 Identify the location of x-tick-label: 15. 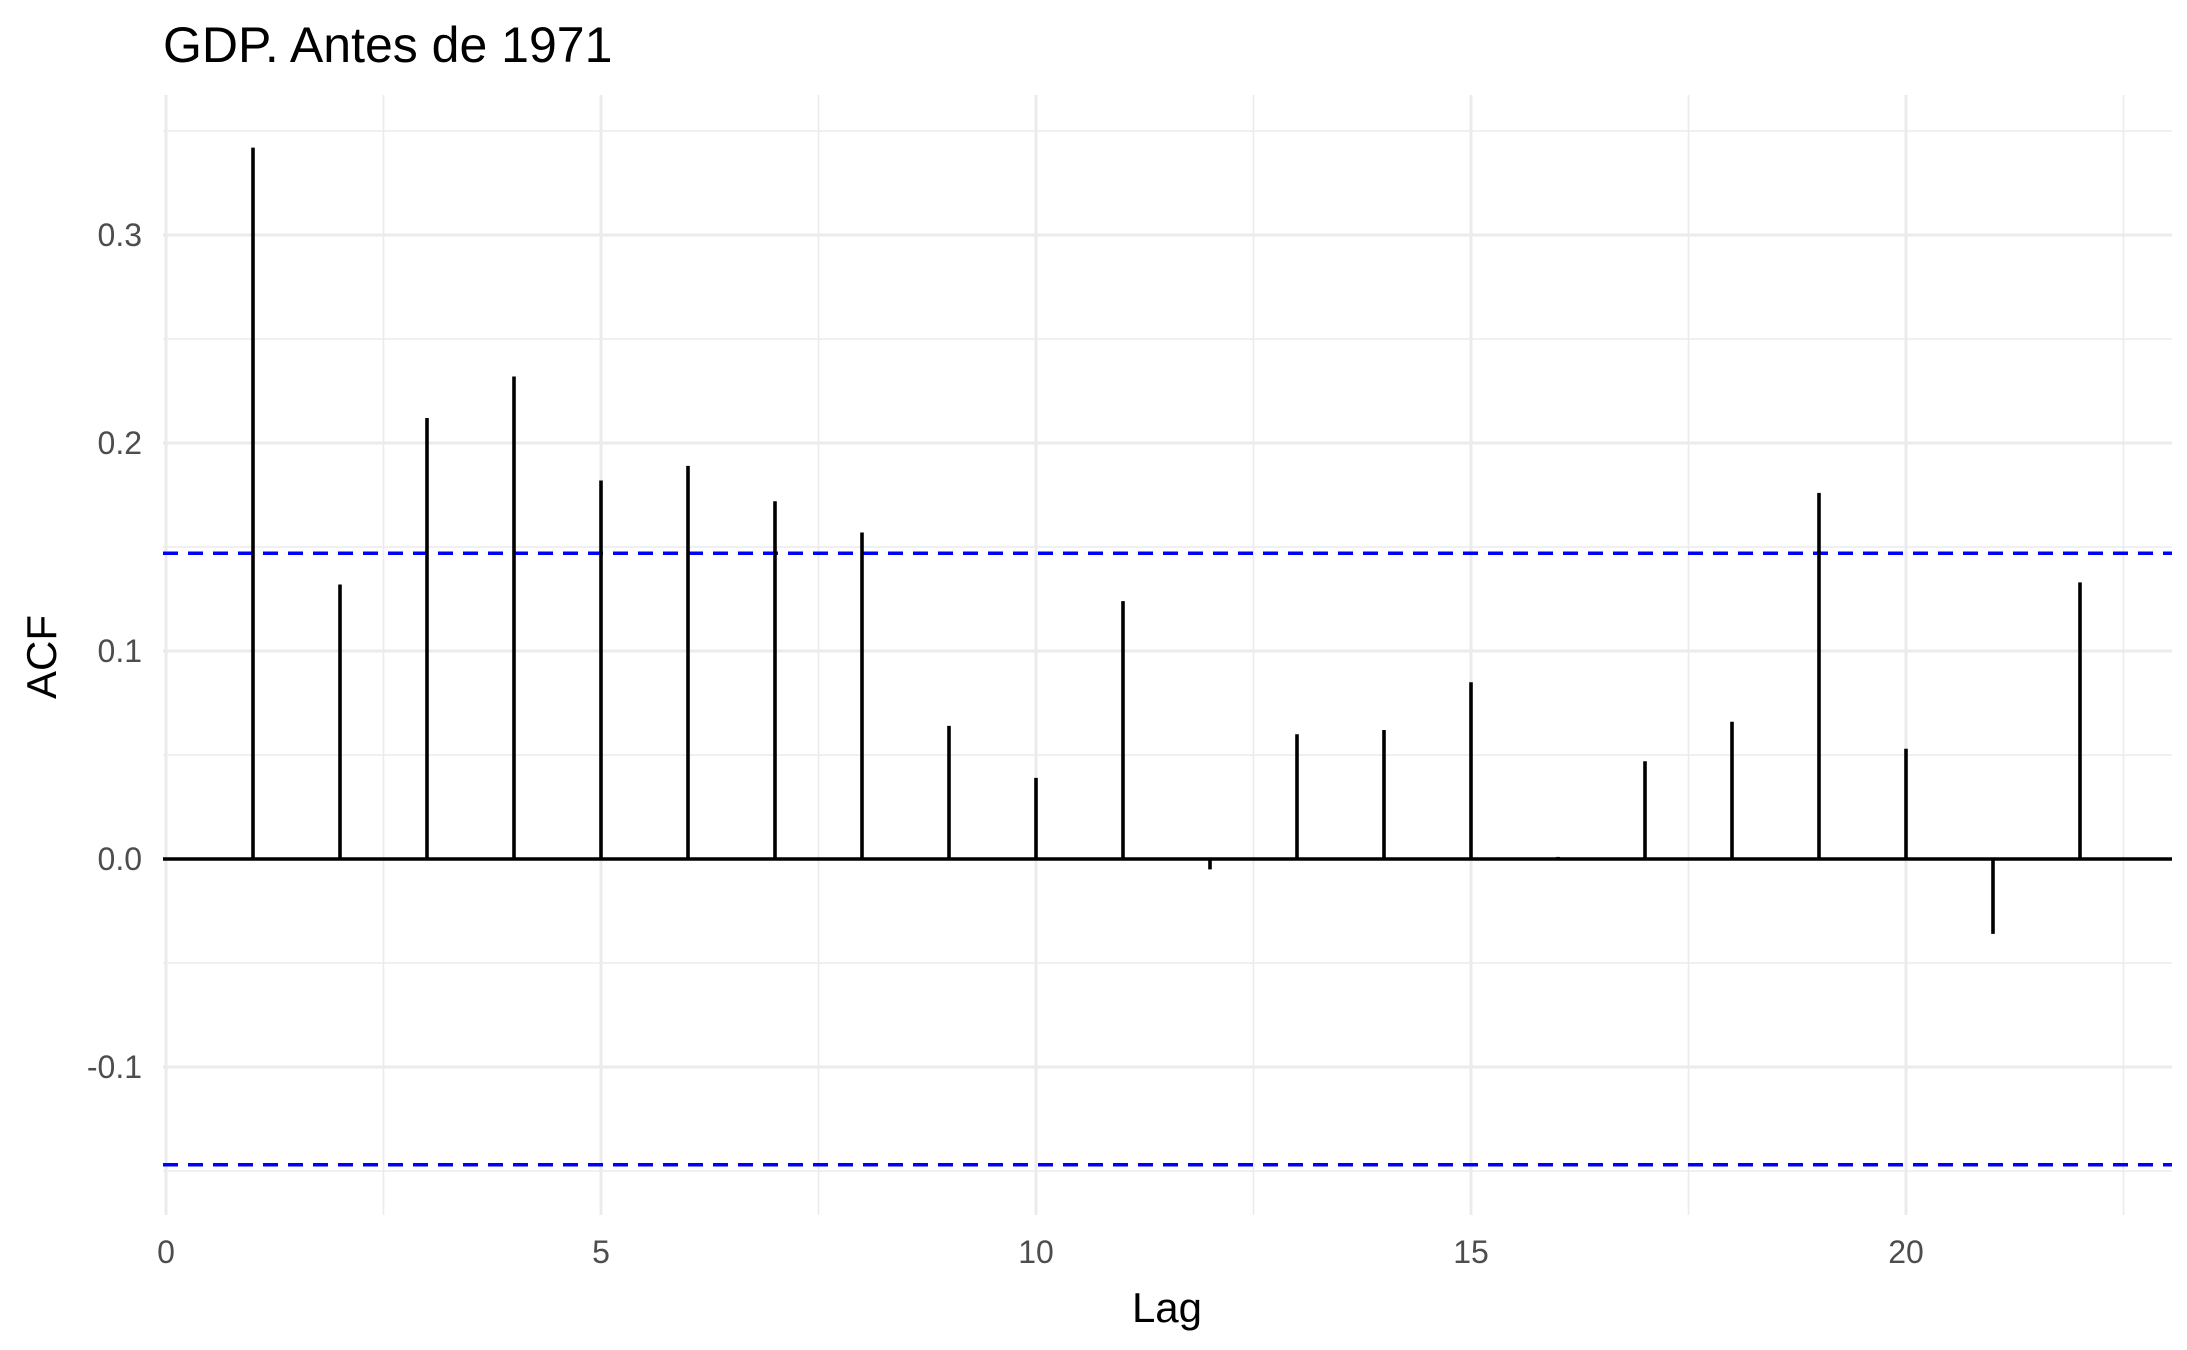
(1471, 1252).